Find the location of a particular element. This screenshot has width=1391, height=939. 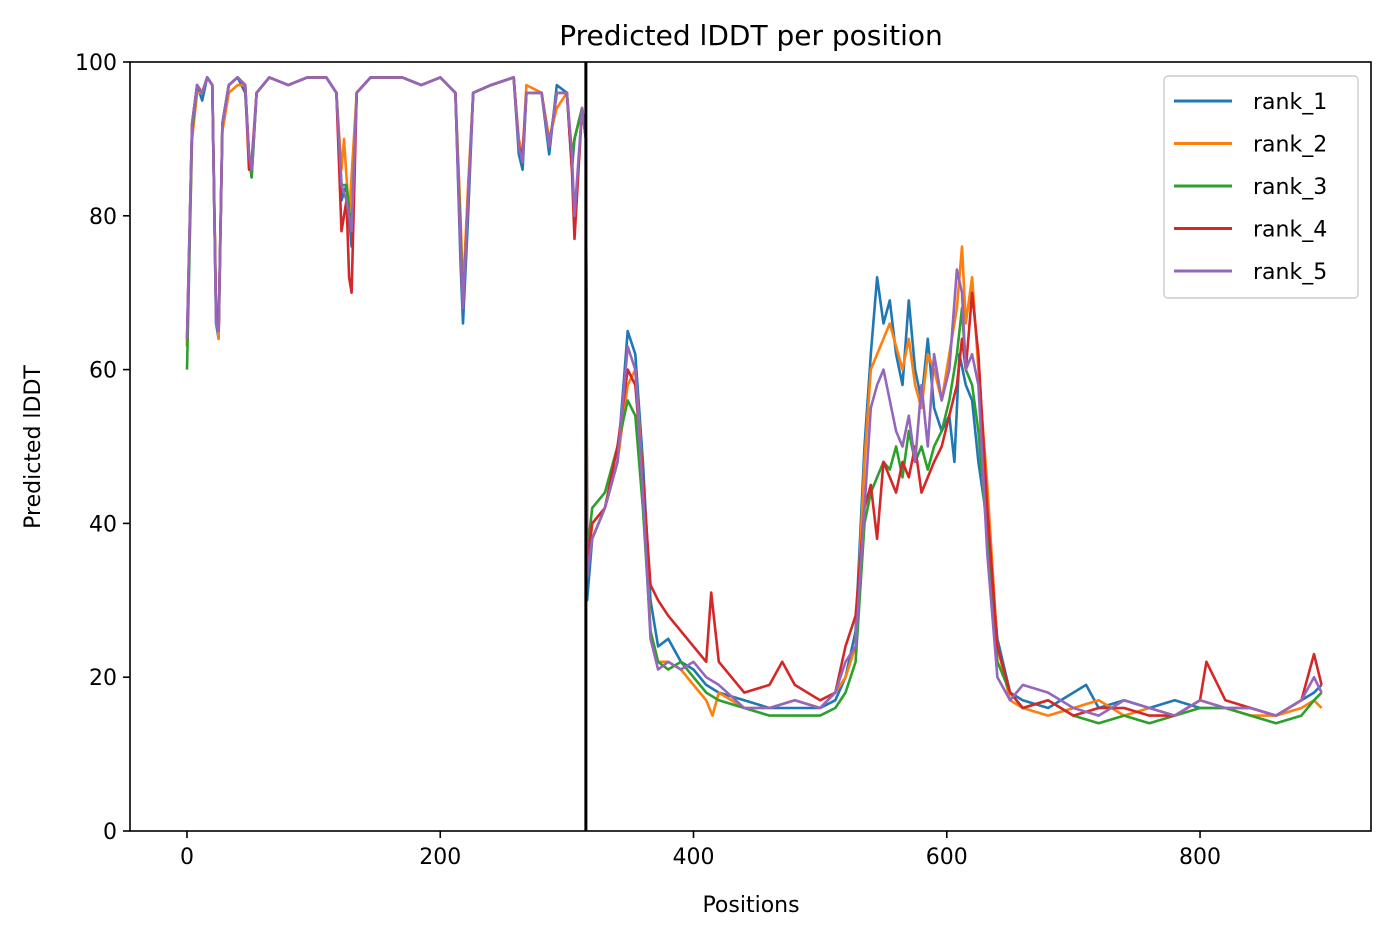

x-axis-label: Positions is located at coordinates (750, 905).